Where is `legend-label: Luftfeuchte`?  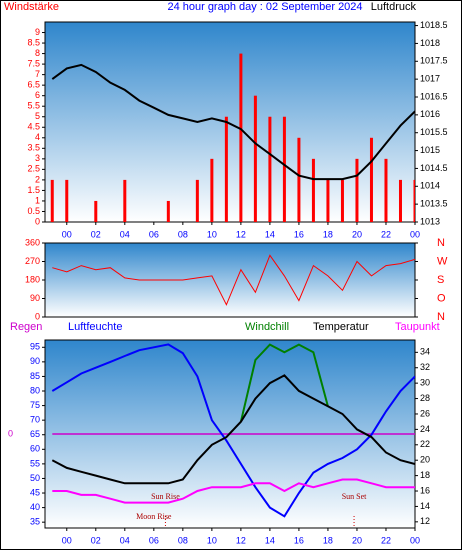 legend-label: Luftfeuchte is located at coordinates (95, 327).